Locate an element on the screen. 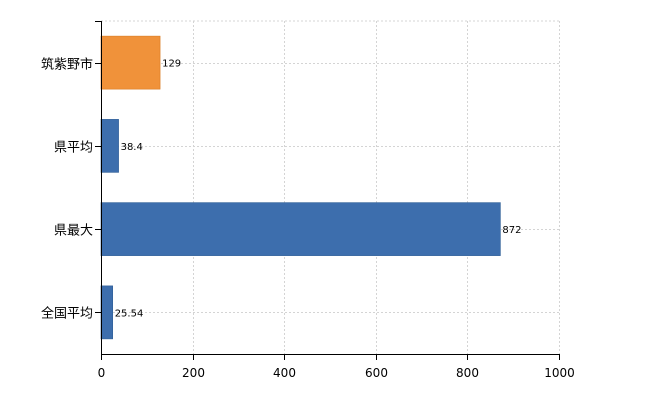 This screenshot has width=650, height=404. x-tick-label-2: 400 is located at coordinates (284, 373).